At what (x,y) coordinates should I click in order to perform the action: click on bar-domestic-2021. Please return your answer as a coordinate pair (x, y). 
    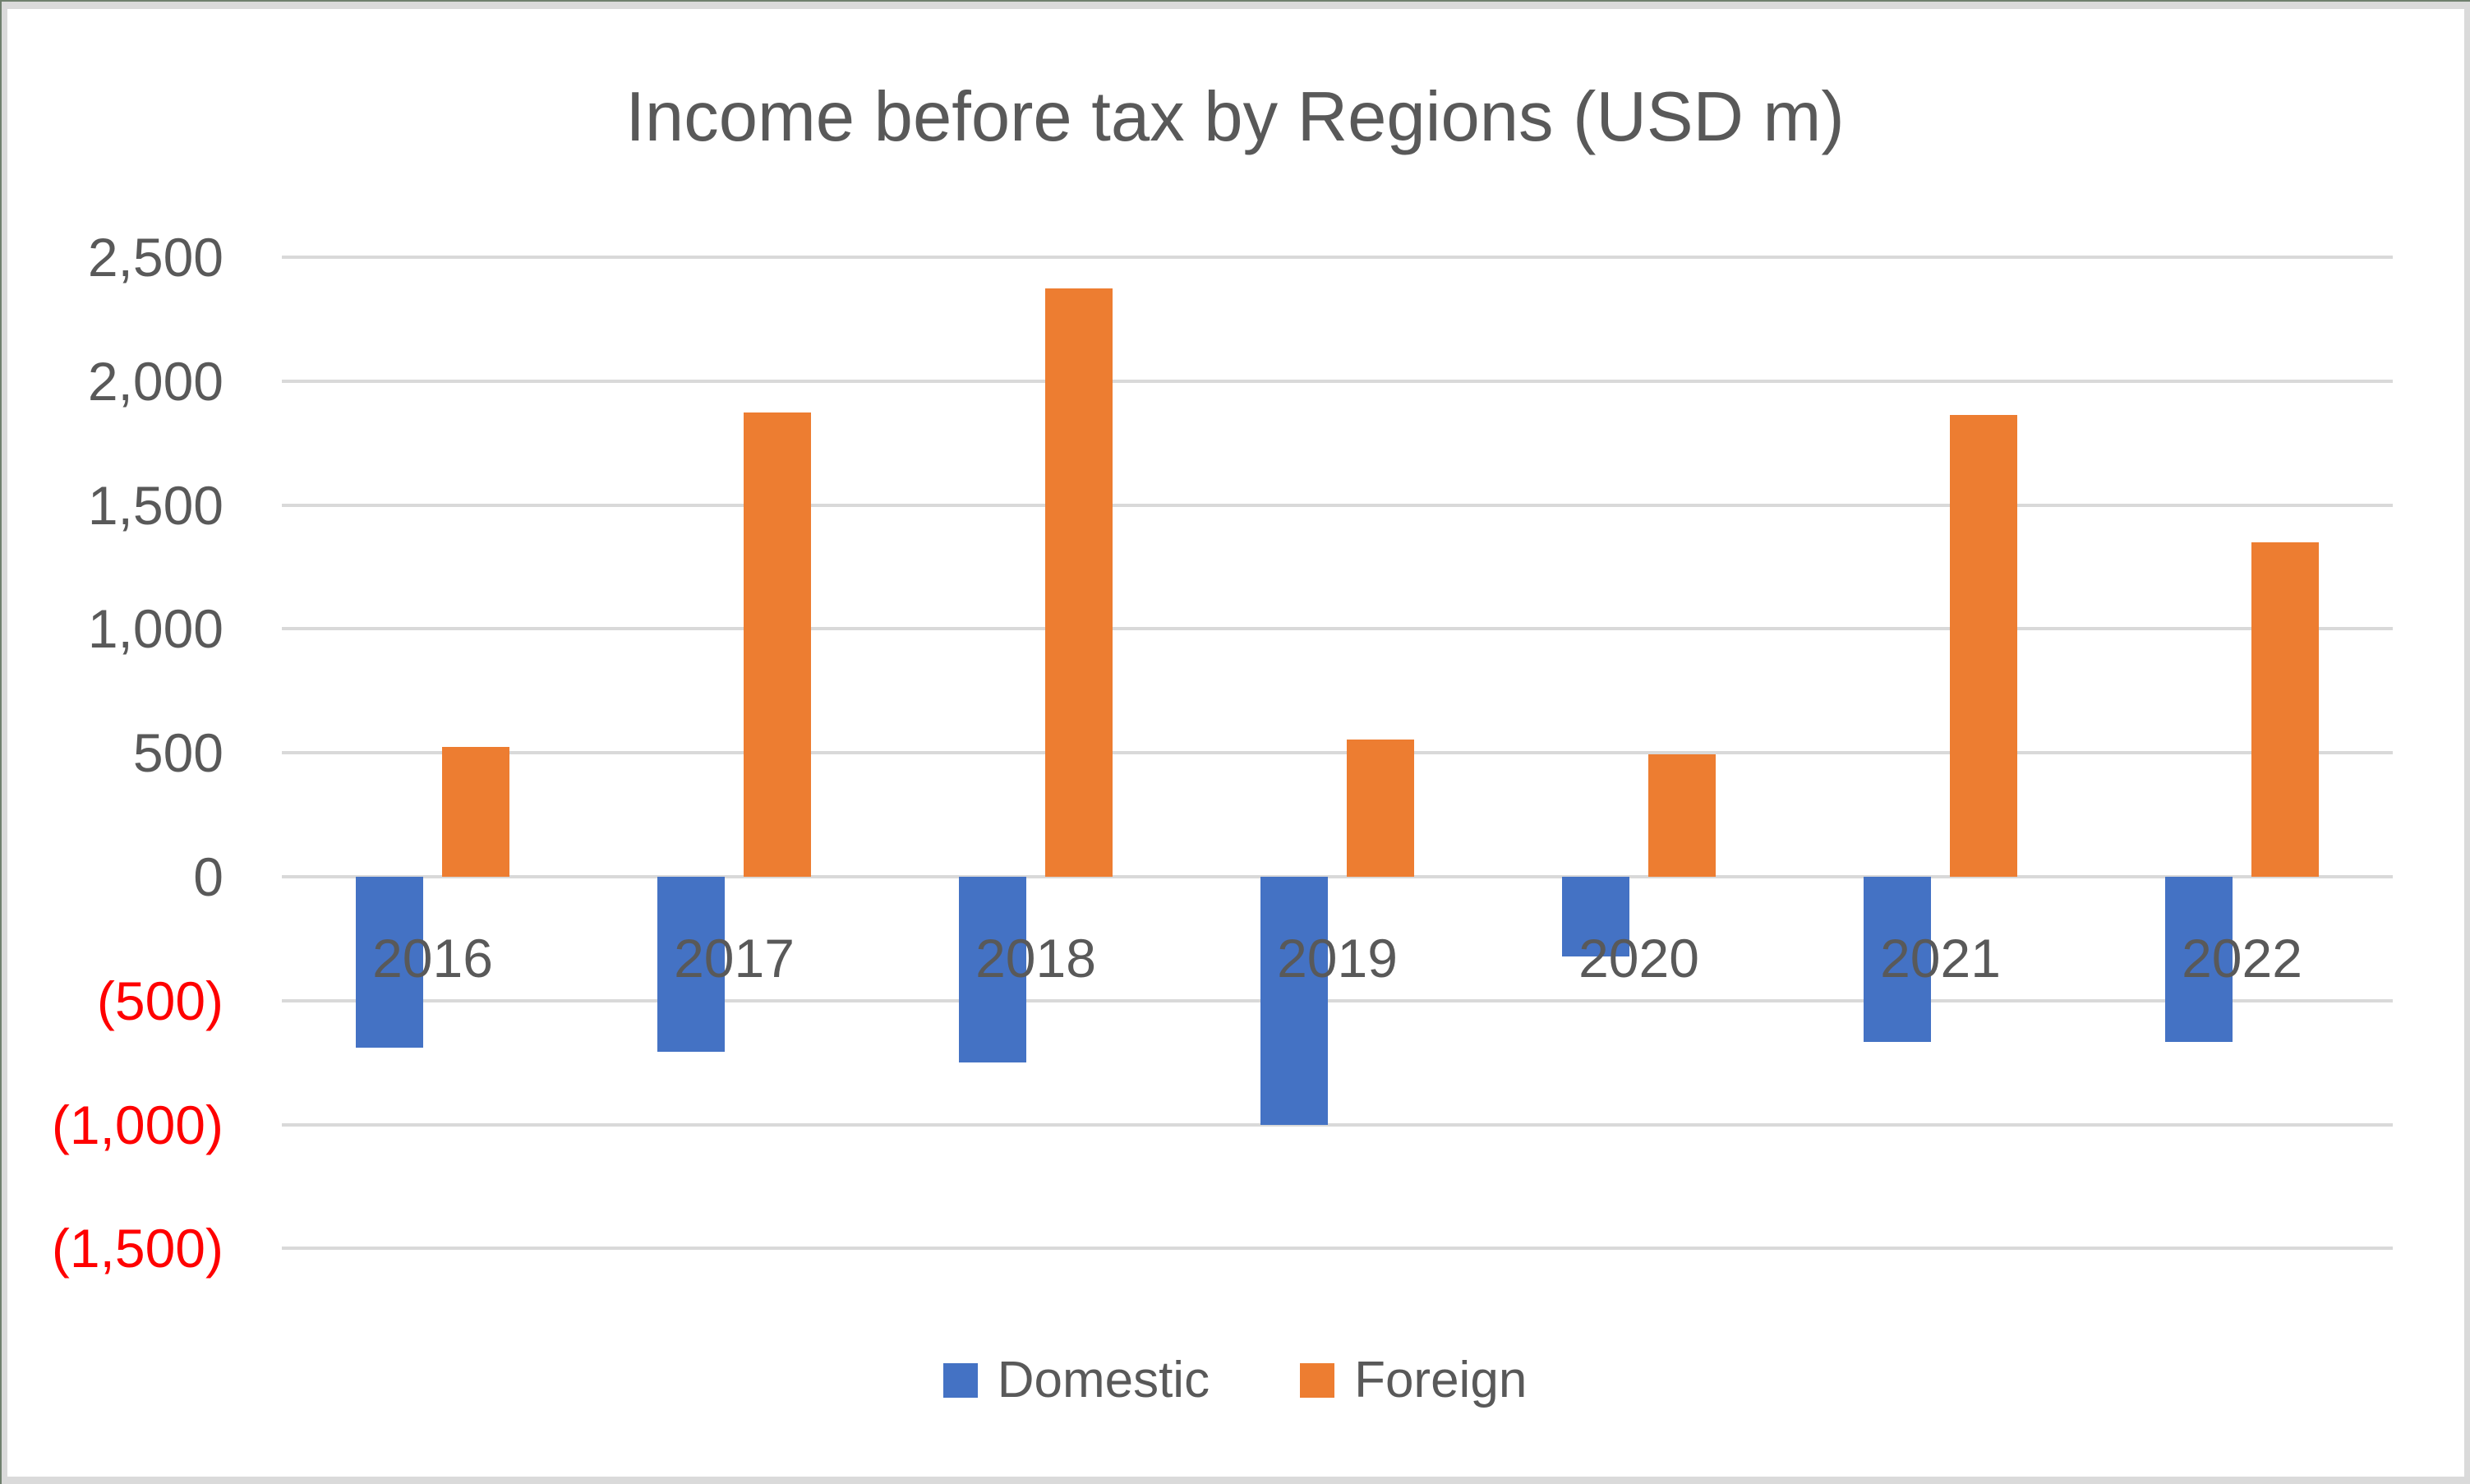
    Looking at the image, I should click on (1897, 960).